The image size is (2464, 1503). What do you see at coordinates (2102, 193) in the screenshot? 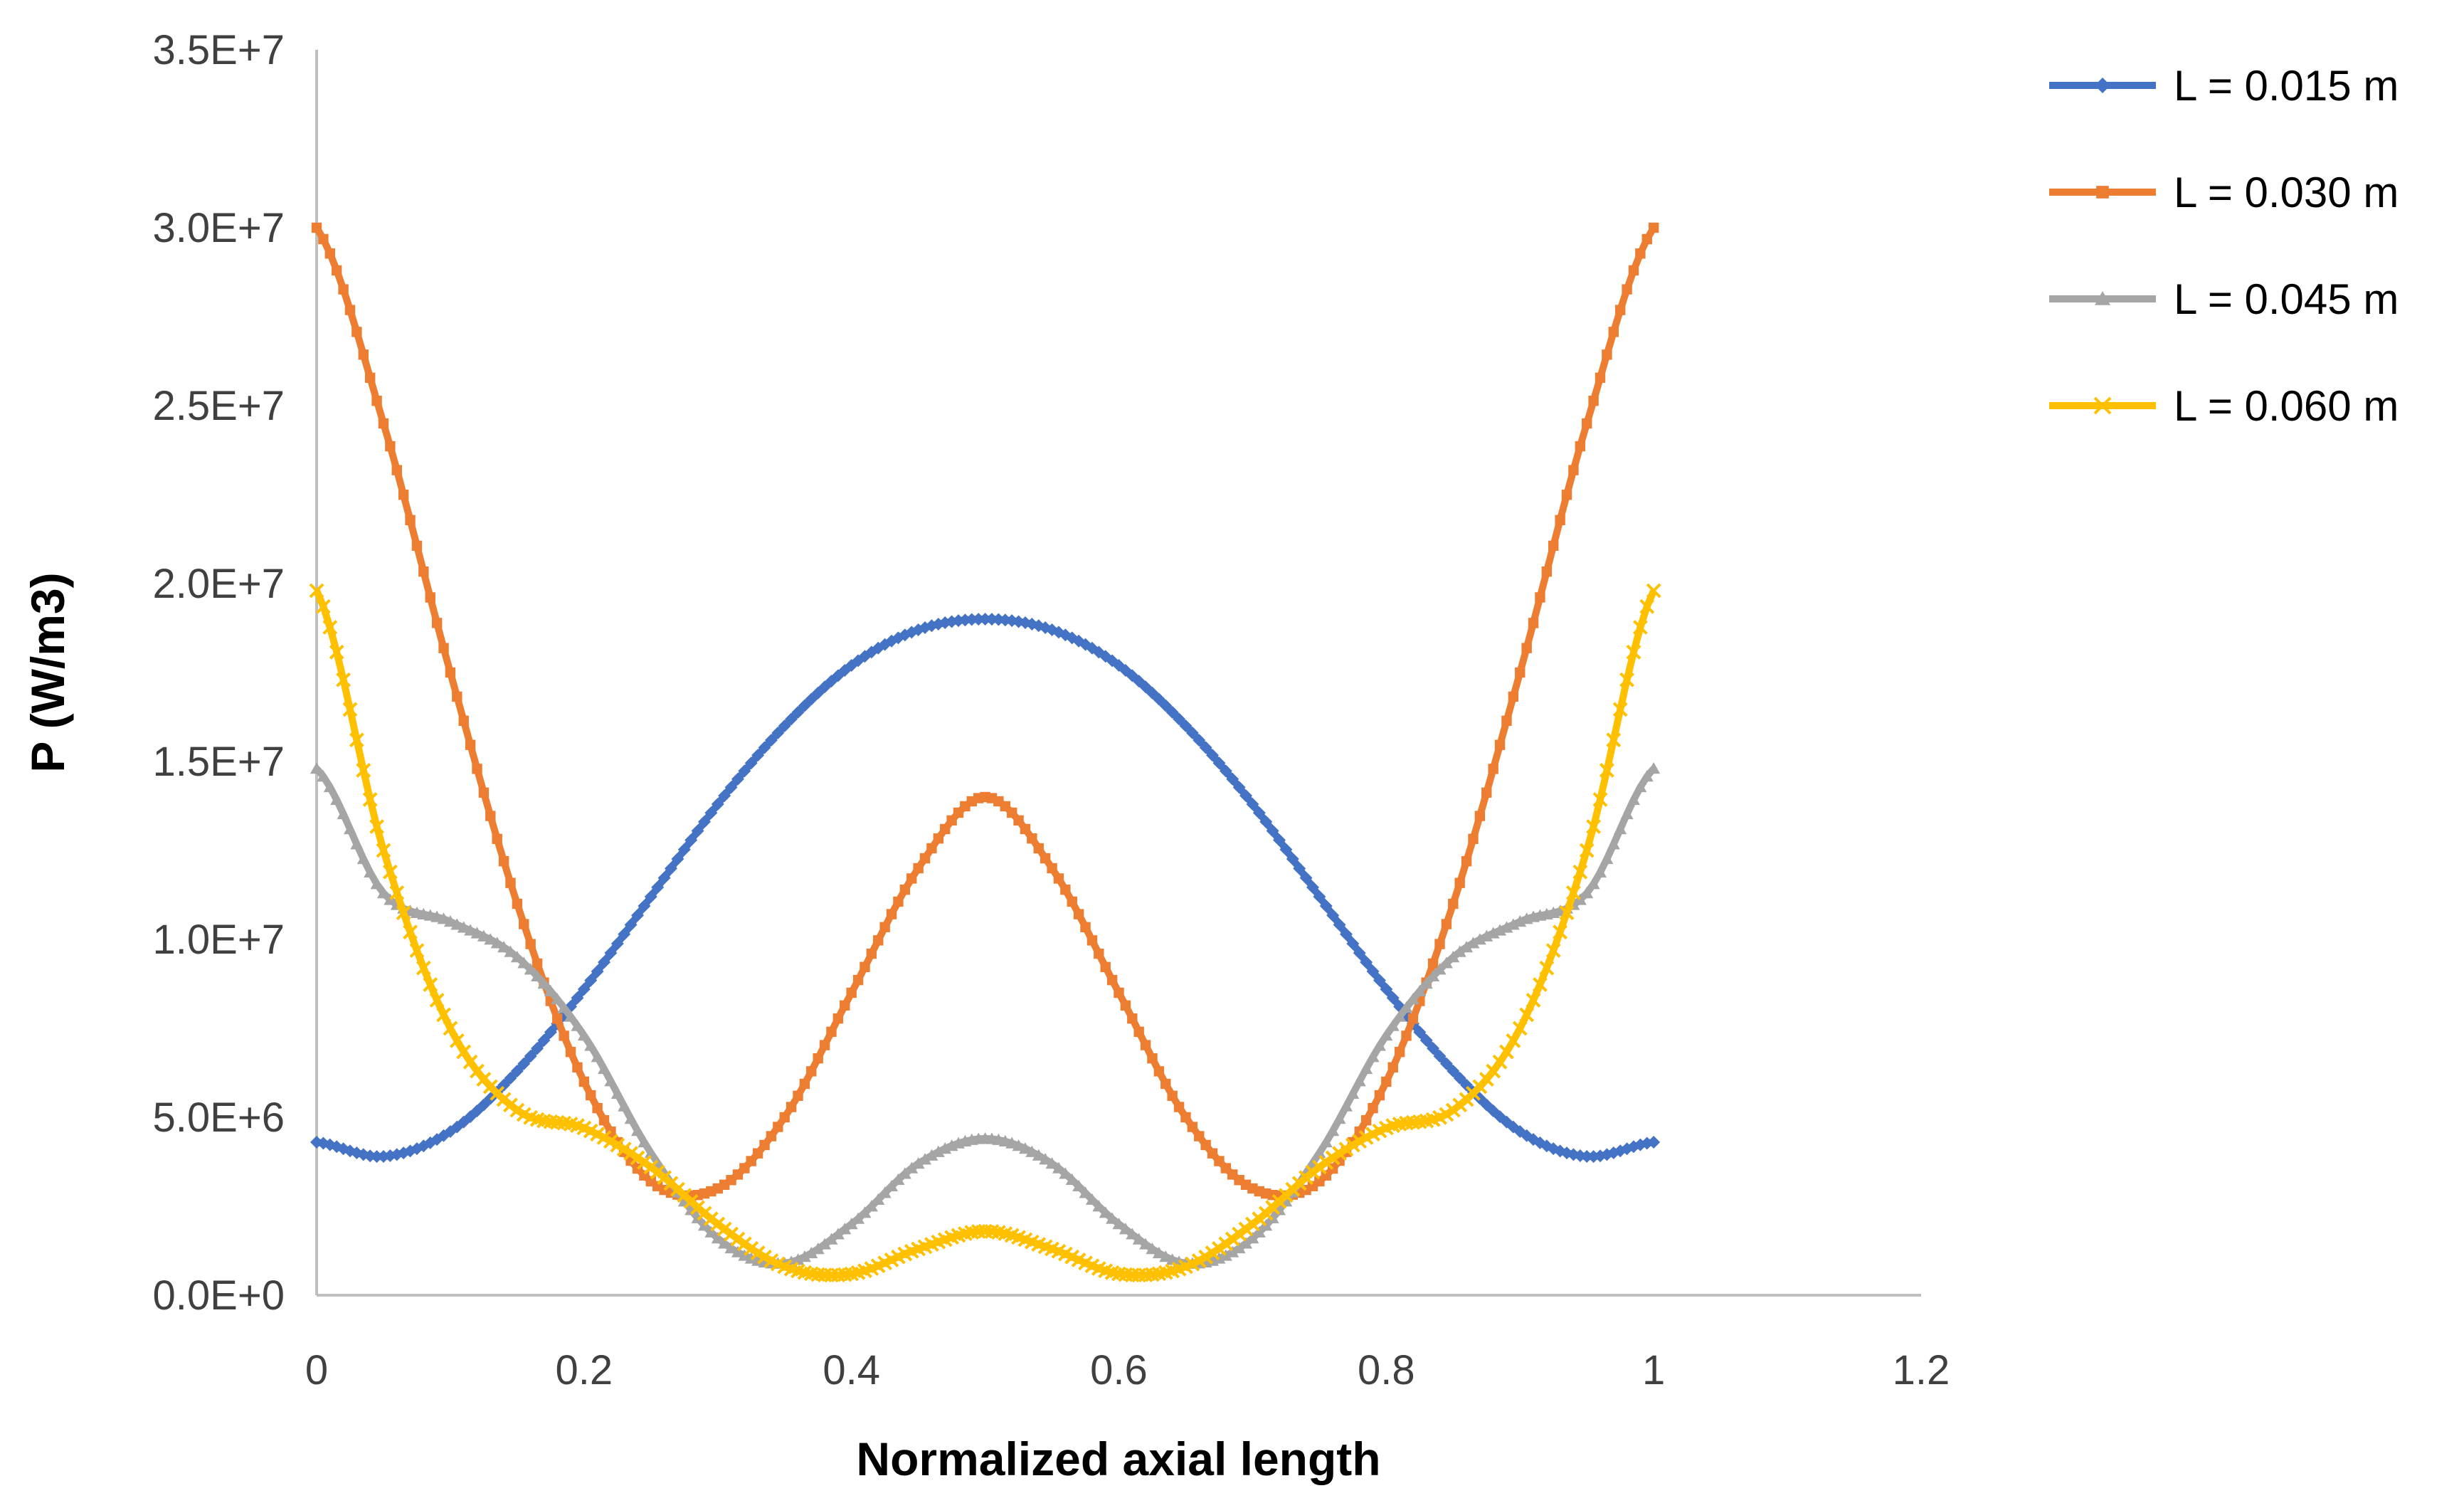
I see `legend-marker` at bounding box center [2102, 193].